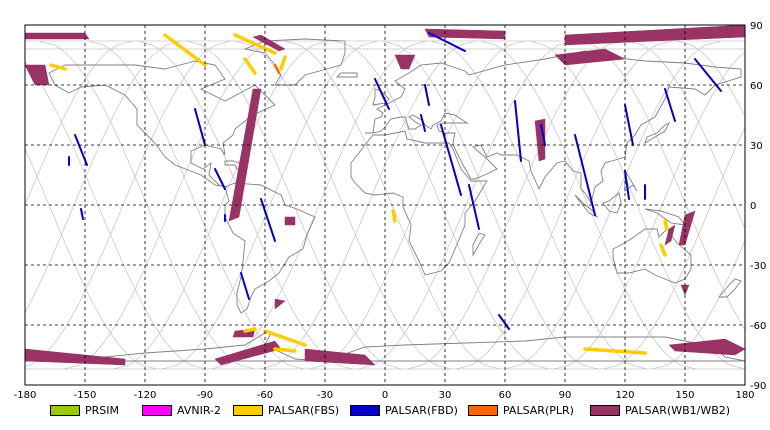 This screenshot has height=430, width=770. What do you see at coordinates (756, 26) in the screenshot?
I see `y-tick-label: 90` at bounding box center [756, 26].